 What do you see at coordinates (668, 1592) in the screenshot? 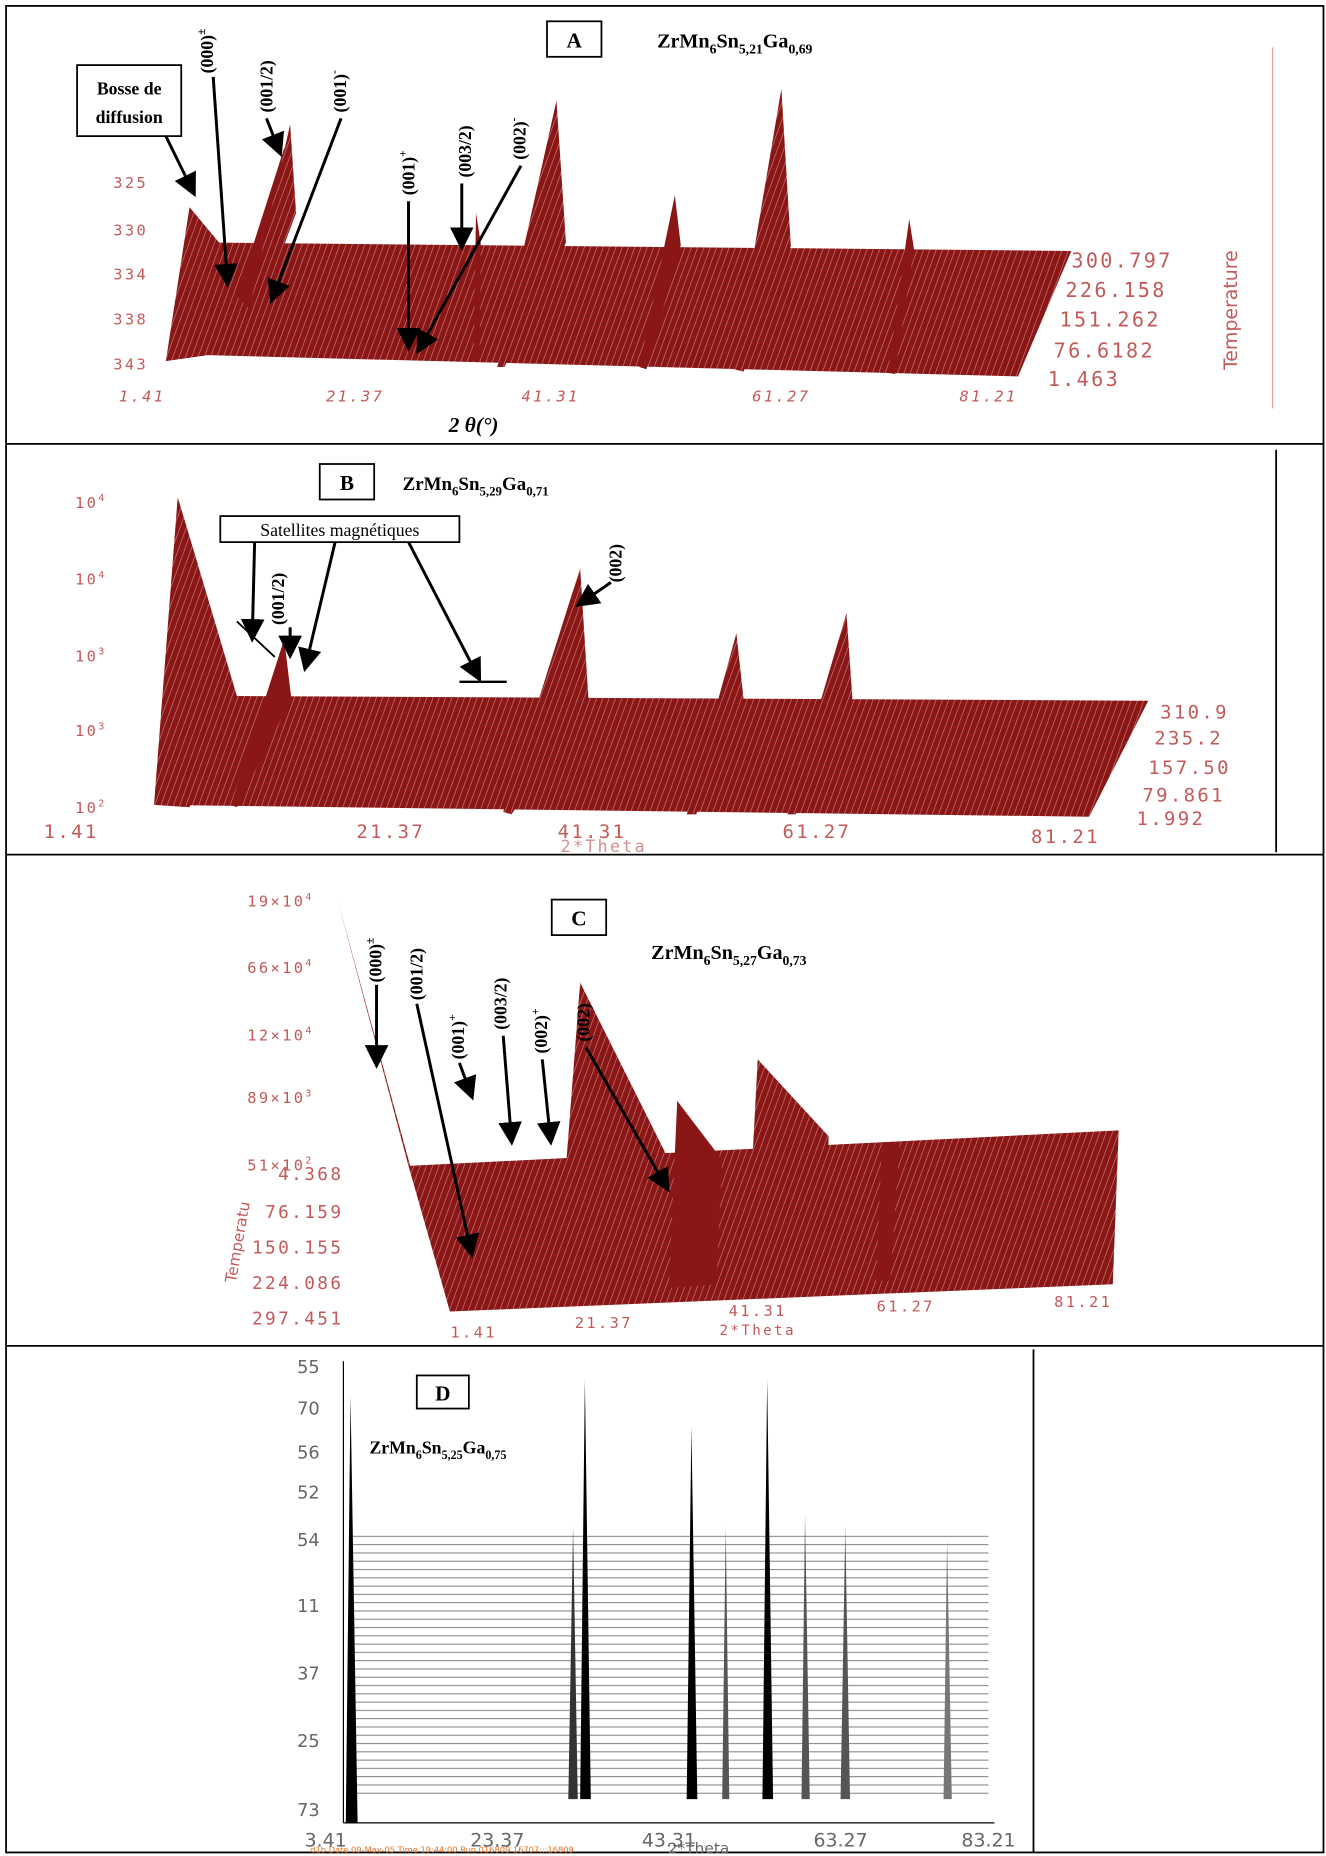
I see `stacked-d` at bounding box center [668, 1592].